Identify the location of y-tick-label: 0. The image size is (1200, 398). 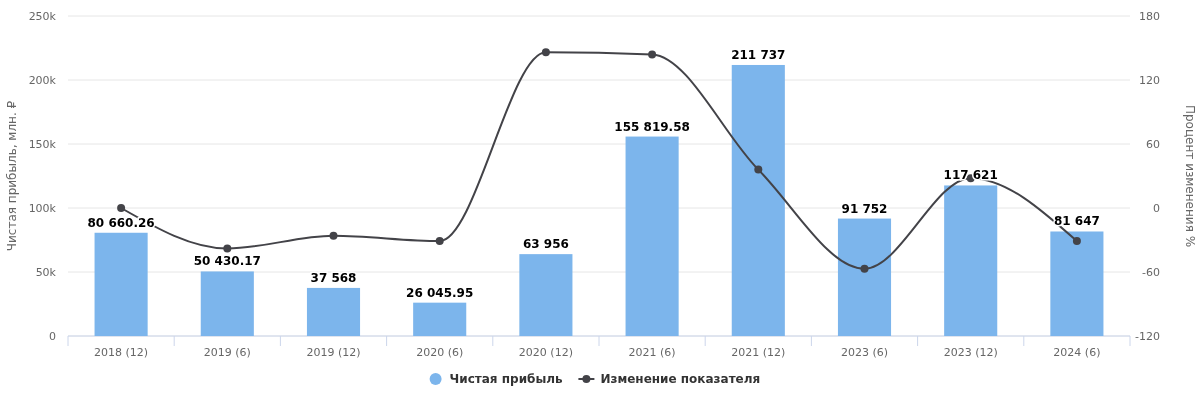
(52, 336).